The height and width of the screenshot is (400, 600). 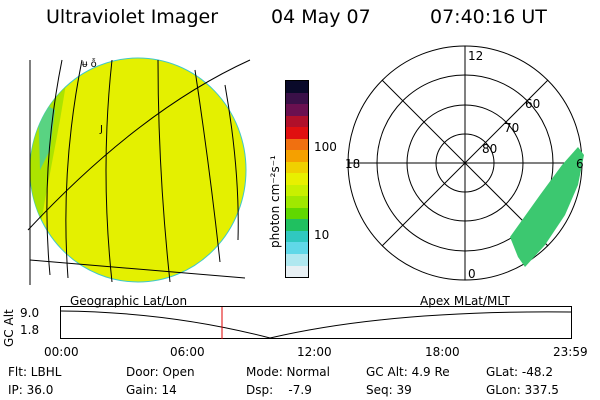 I want to click on orbit-xtick-0000: 00:00, so click(x=61, y=352).